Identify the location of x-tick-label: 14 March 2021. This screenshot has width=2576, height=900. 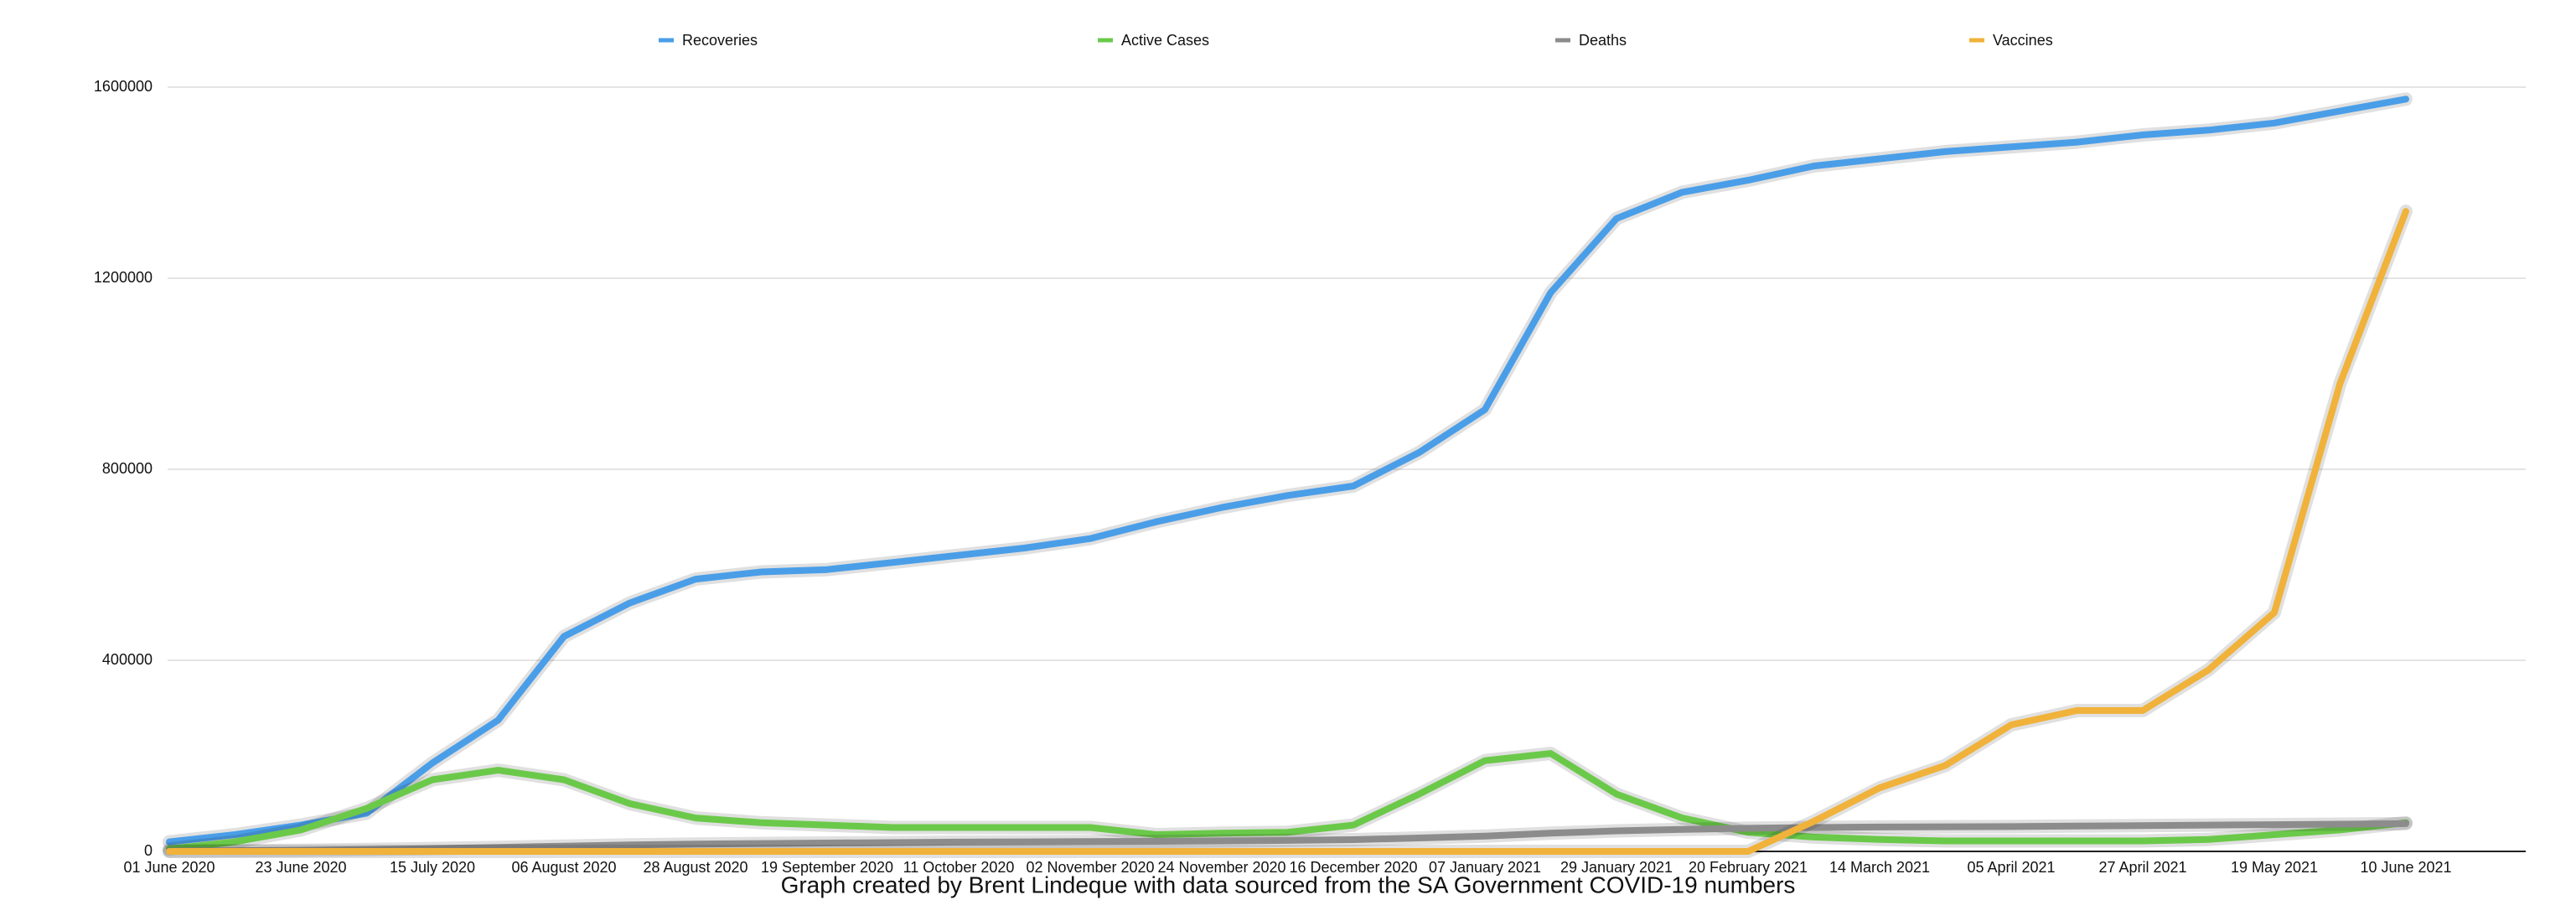
(1879, 867).